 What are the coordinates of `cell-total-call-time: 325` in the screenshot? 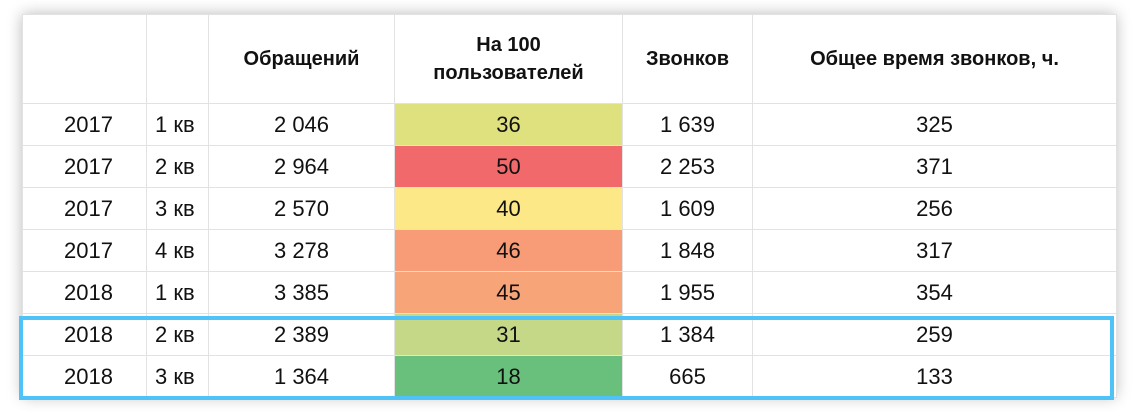 It's located at (935, 125).